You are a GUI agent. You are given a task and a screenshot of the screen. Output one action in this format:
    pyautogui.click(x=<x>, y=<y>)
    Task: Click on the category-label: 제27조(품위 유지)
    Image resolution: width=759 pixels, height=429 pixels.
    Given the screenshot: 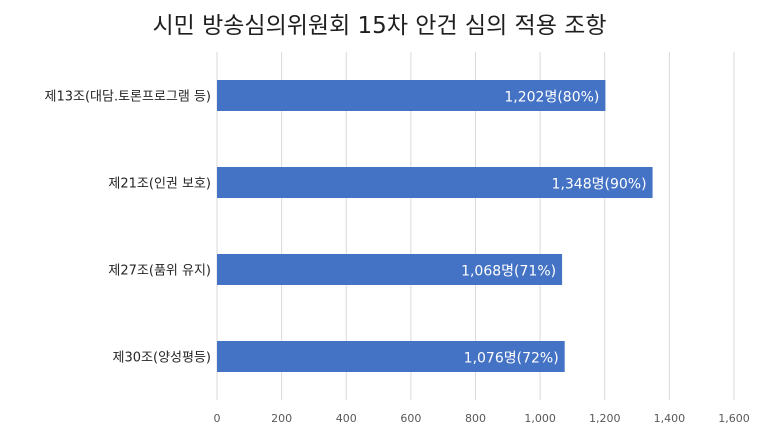 What is the action you would take?
    pyautogui.click(x=159, y=271)
    